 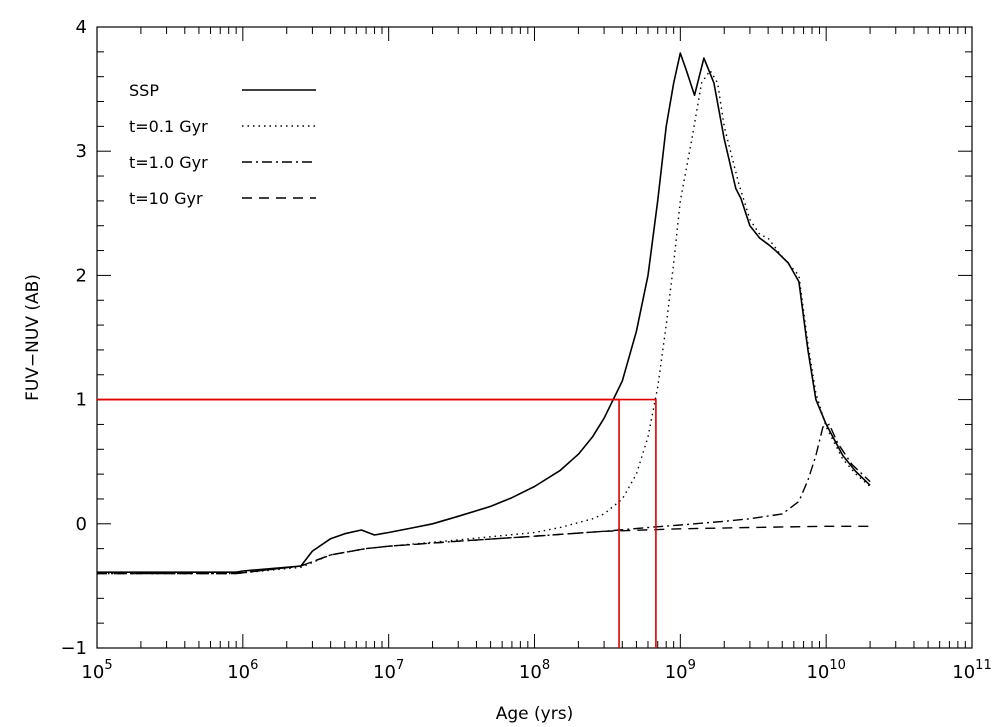 I want to click on y-axis-label: FUV−NUV (AB), so click(x=33, y=337).